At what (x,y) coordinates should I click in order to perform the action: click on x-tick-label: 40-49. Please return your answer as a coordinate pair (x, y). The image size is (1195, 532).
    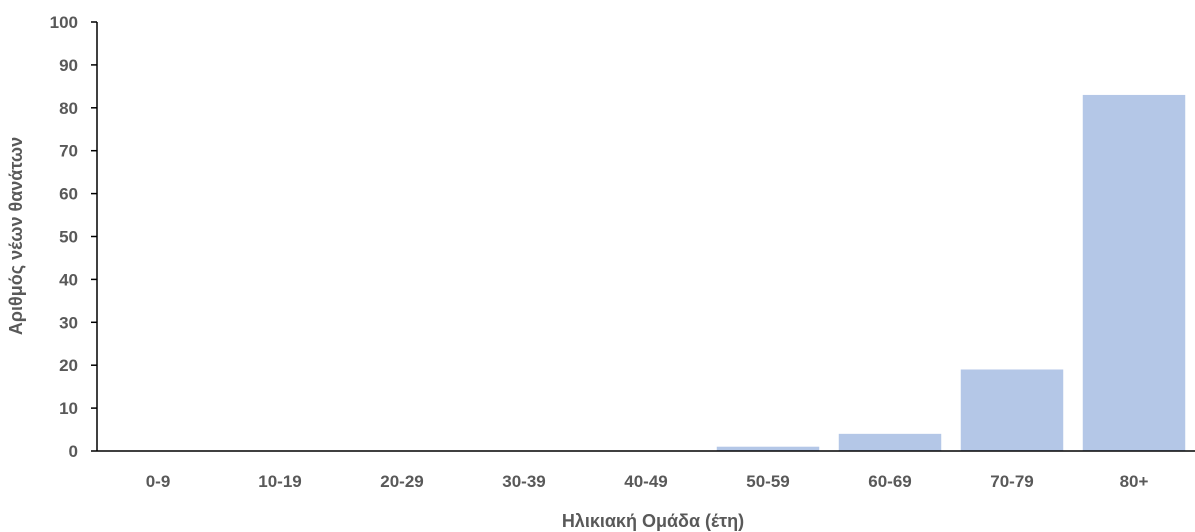
    Looking at the image, I should click on (645, 481).